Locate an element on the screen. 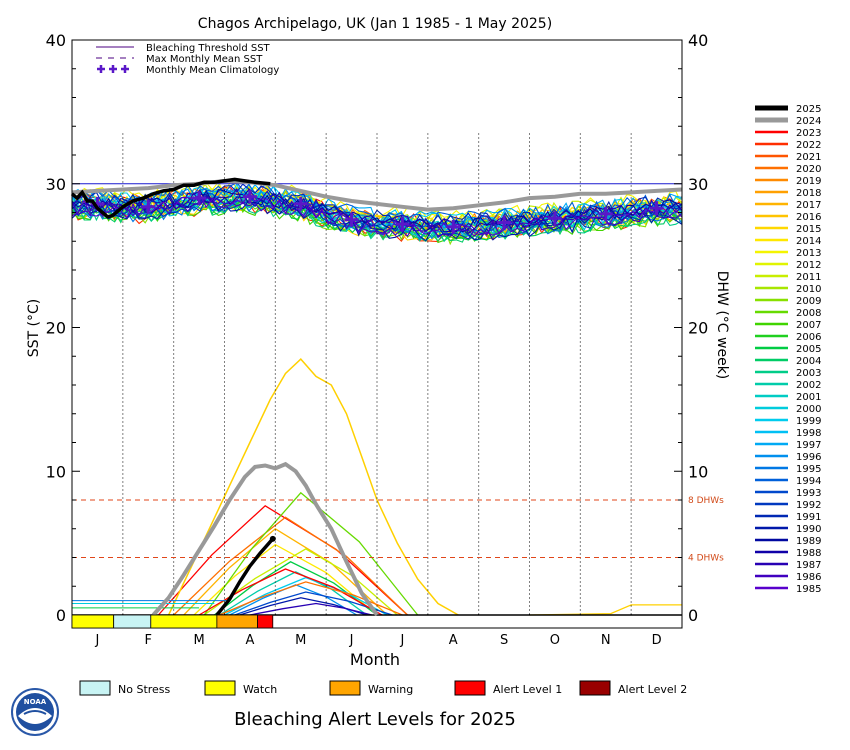 Image resolution: width=850 pixels, height=750 pixels. year-label: 1996 is located at coordinates (808, 457).